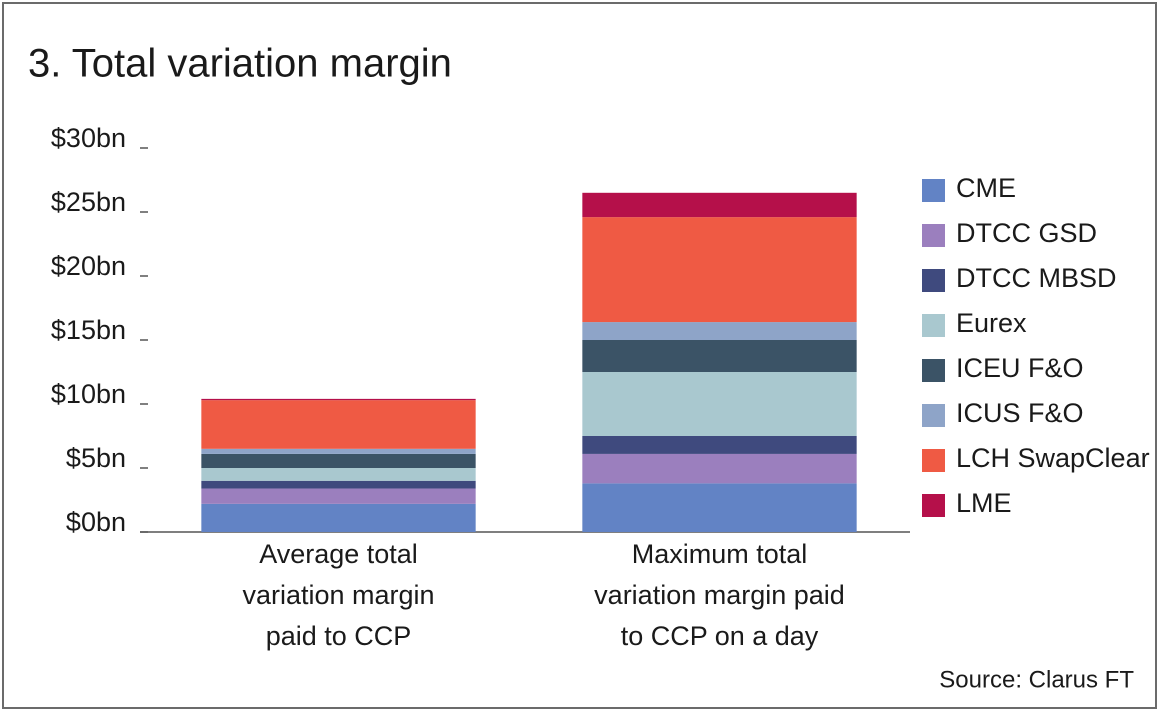 The image size is (1160, 716). What do you see at coordinates (96, 458) in the screenshot?
I see `y-tick-label: $5bn` at bounding box center [96, 458].